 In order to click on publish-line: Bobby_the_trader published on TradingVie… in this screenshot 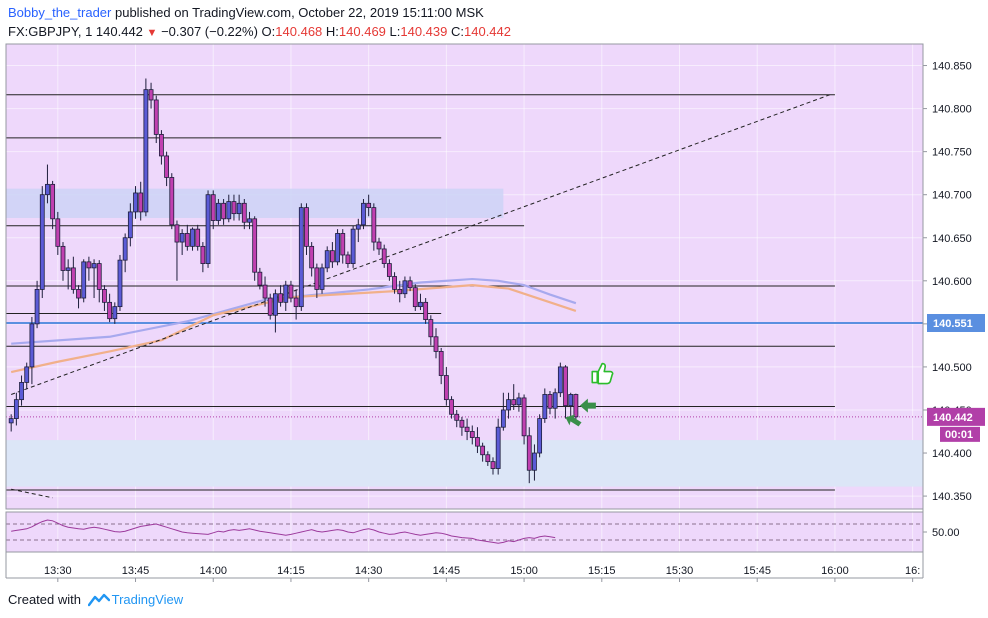, I will do `click(246, 12)`.